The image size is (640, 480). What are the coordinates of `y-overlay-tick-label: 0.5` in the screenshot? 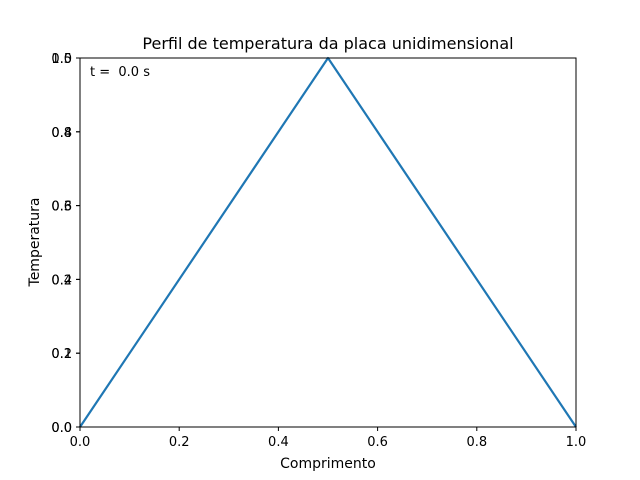 It's located at (61, 59).